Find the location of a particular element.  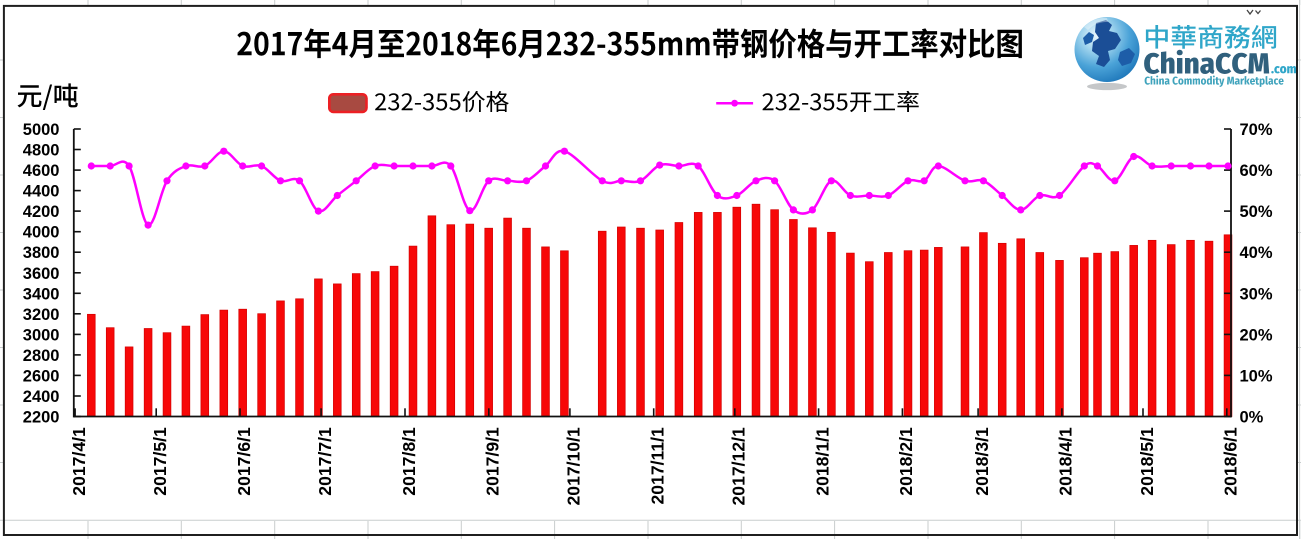

svg-text: 50% is located at coordinates (1256, 212).